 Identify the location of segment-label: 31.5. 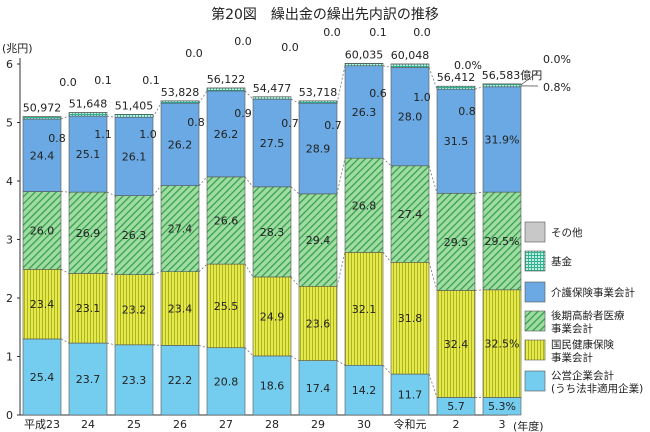
(456, 141).